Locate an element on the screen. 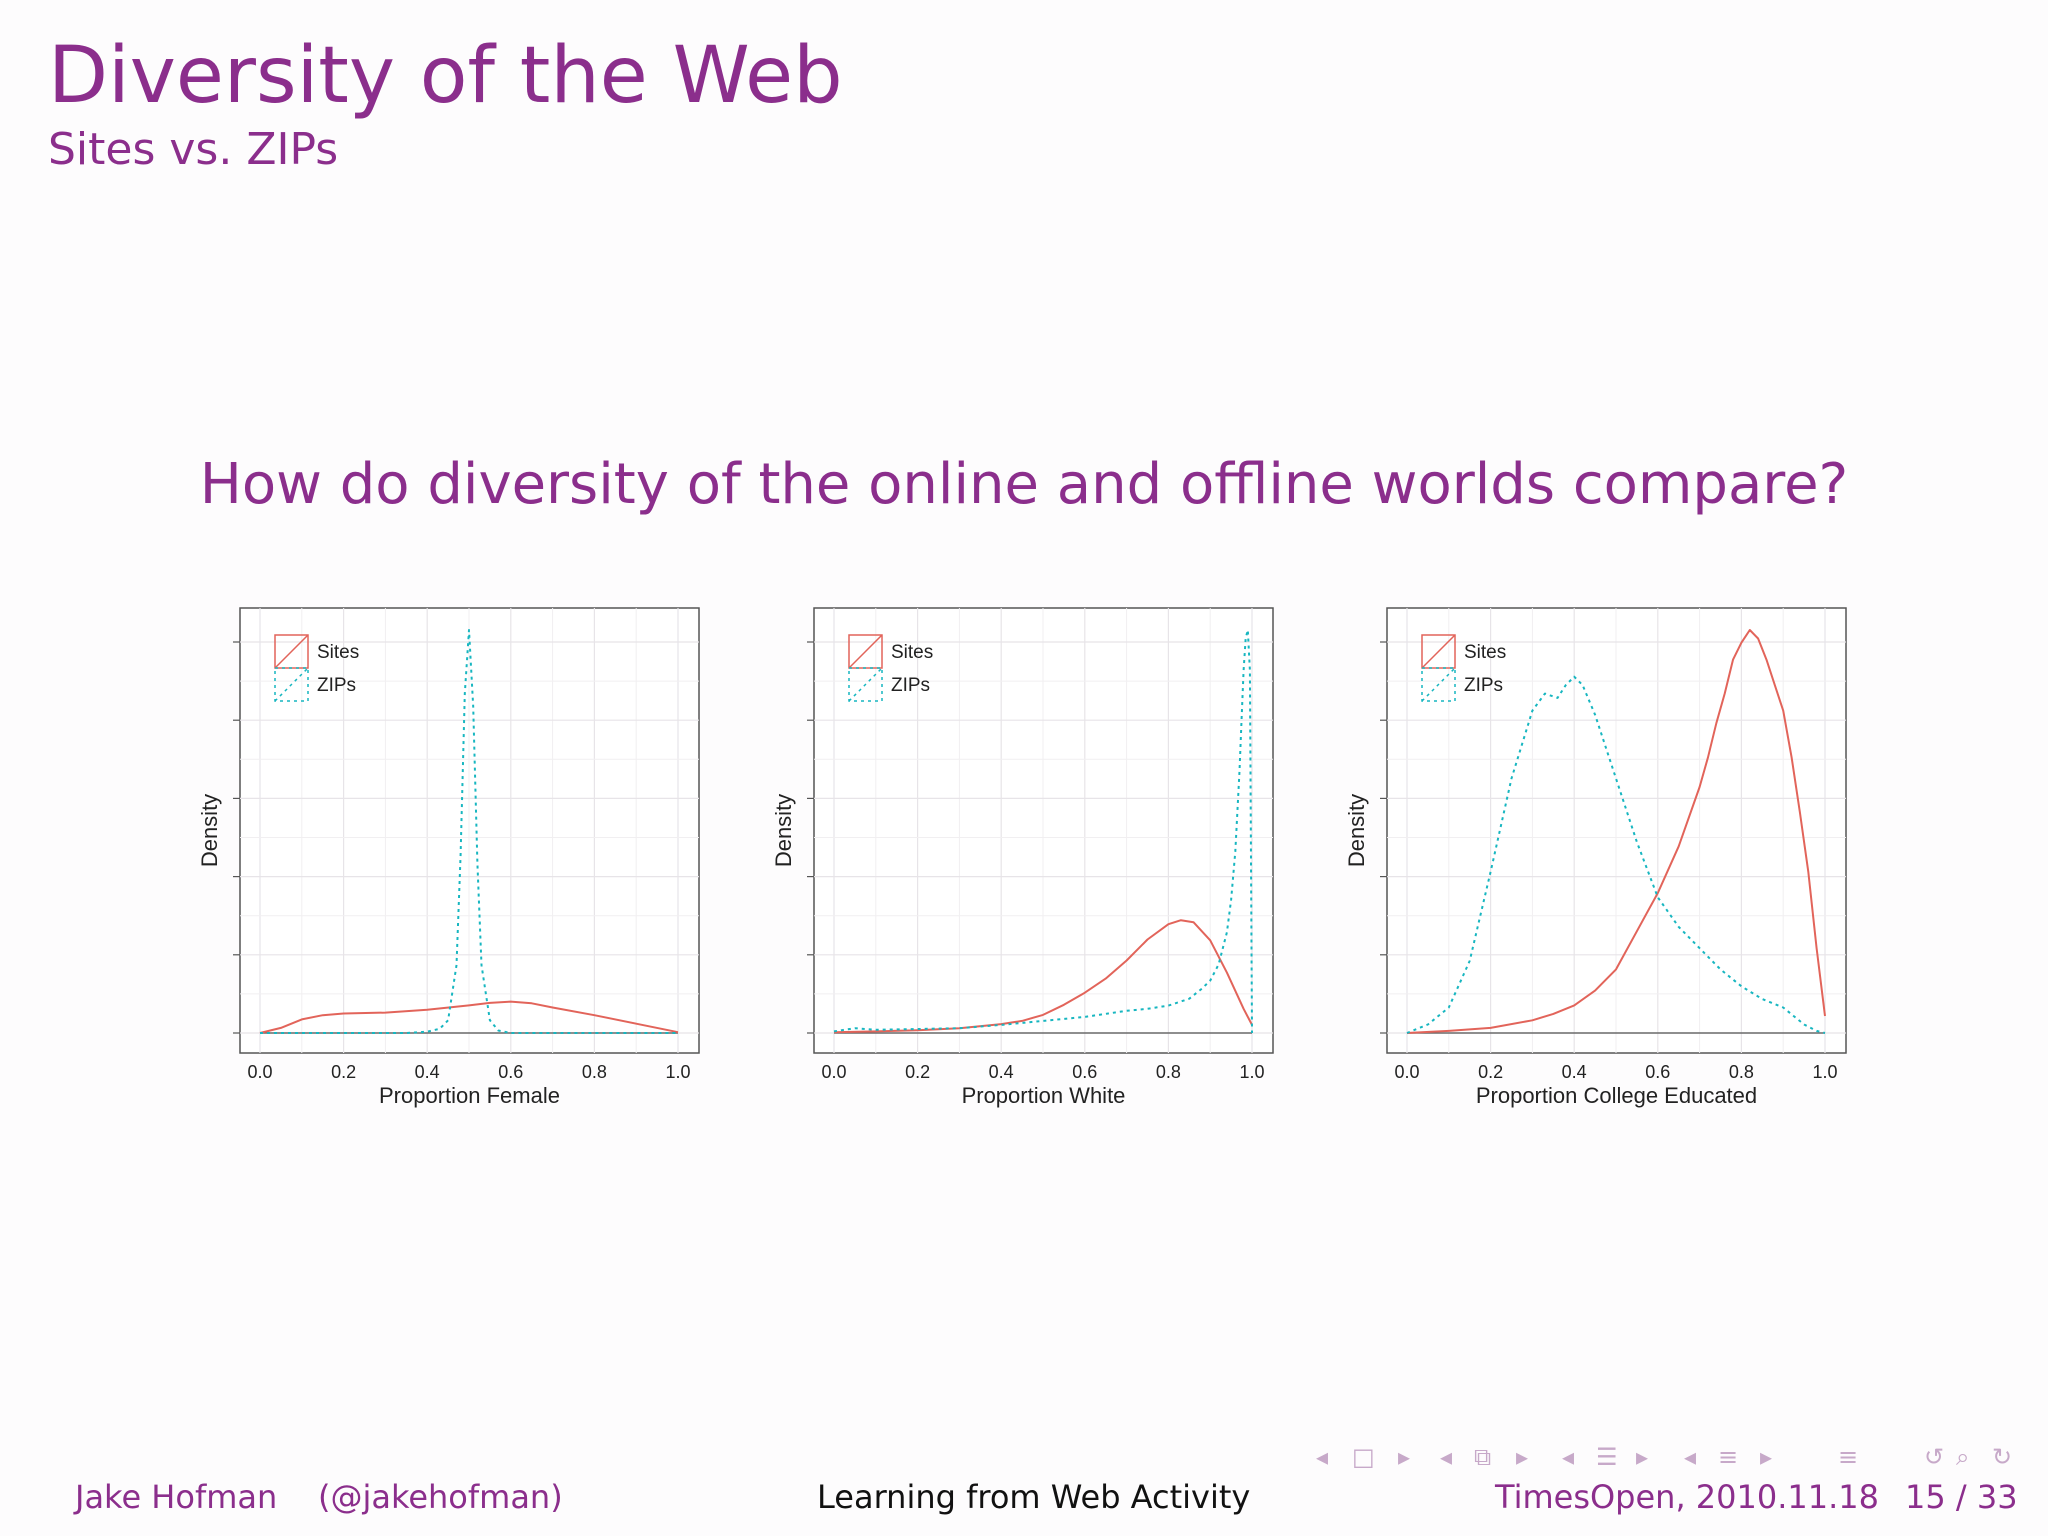  subsection-icon: ⧉ is located at coordinates (1483, 1457).